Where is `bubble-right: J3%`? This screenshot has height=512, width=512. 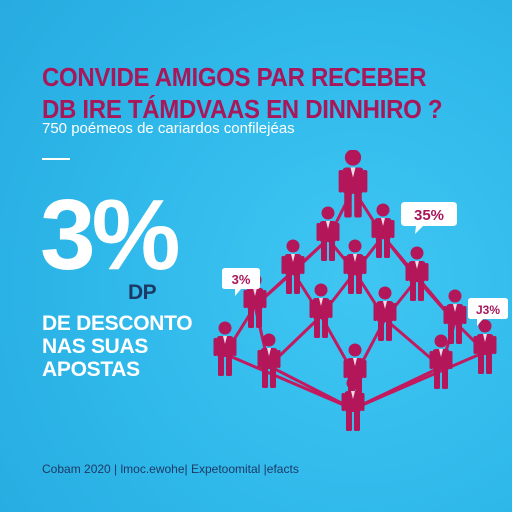
bubble-right: J3% is located at coordinates (488, 312).